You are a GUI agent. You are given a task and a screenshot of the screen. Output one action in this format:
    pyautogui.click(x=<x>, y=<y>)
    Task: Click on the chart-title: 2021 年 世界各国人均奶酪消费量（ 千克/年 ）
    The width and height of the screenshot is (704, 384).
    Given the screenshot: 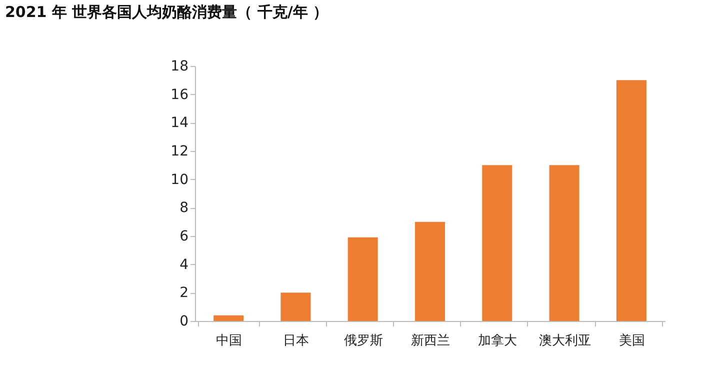 What is the action you would take?
    pyautogui.click(x=166, y=12)
    